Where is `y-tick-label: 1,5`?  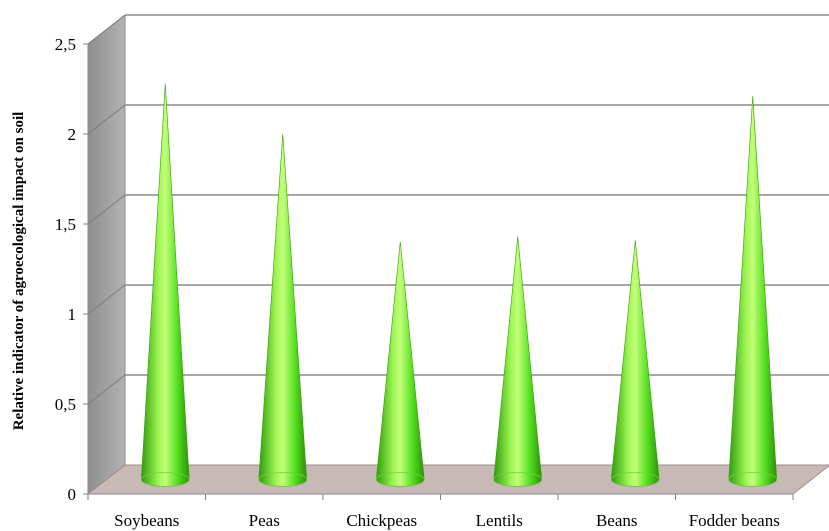
y-tick-label: 1,5 is located at coordinates (65, 224).